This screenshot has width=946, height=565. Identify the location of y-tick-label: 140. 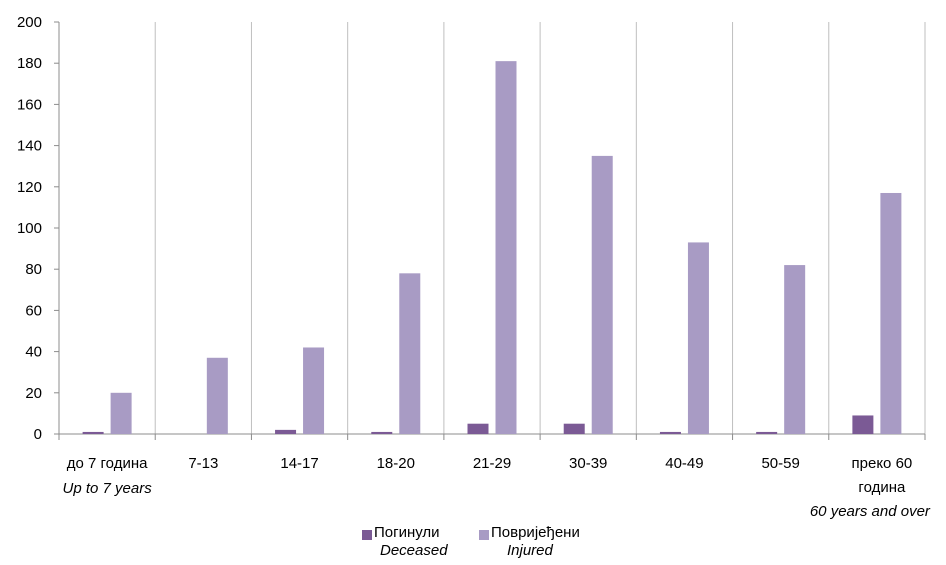
(29, 146).